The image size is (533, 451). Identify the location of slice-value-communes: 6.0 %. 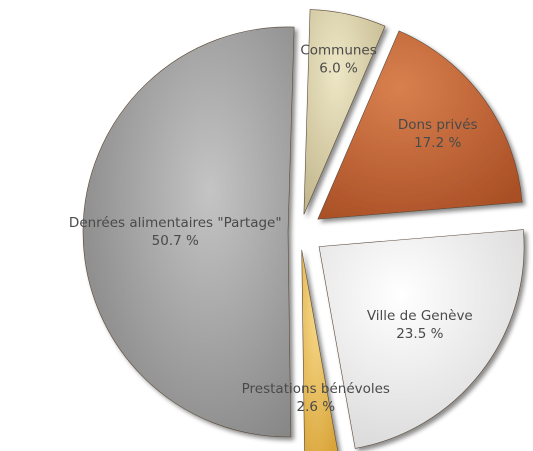
(338, 68).